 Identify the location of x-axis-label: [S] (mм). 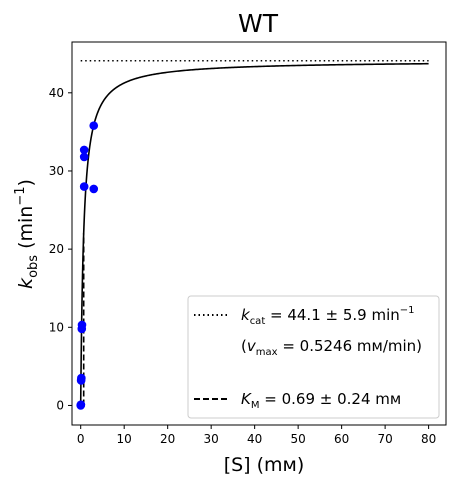
(264, 465).